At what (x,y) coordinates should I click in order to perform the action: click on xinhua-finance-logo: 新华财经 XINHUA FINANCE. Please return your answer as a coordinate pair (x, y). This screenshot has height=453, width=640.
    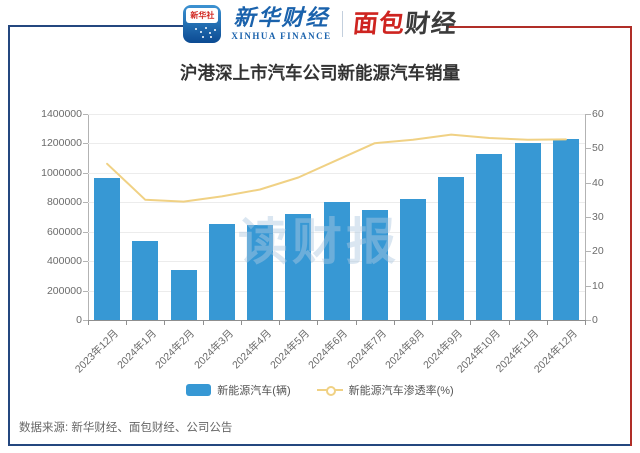
    Looking at the image, I should click on (281, 24).